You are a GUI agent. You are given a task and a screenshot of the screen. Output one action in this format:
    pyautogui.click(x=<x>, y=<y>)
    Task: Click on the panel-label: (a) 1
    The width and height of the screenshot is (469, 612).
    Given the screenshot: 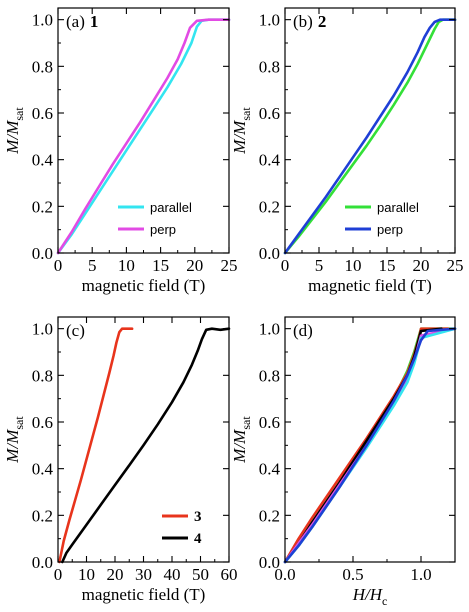 What is the action you would take?
    pyautogui.click(x=82, y=21)
    